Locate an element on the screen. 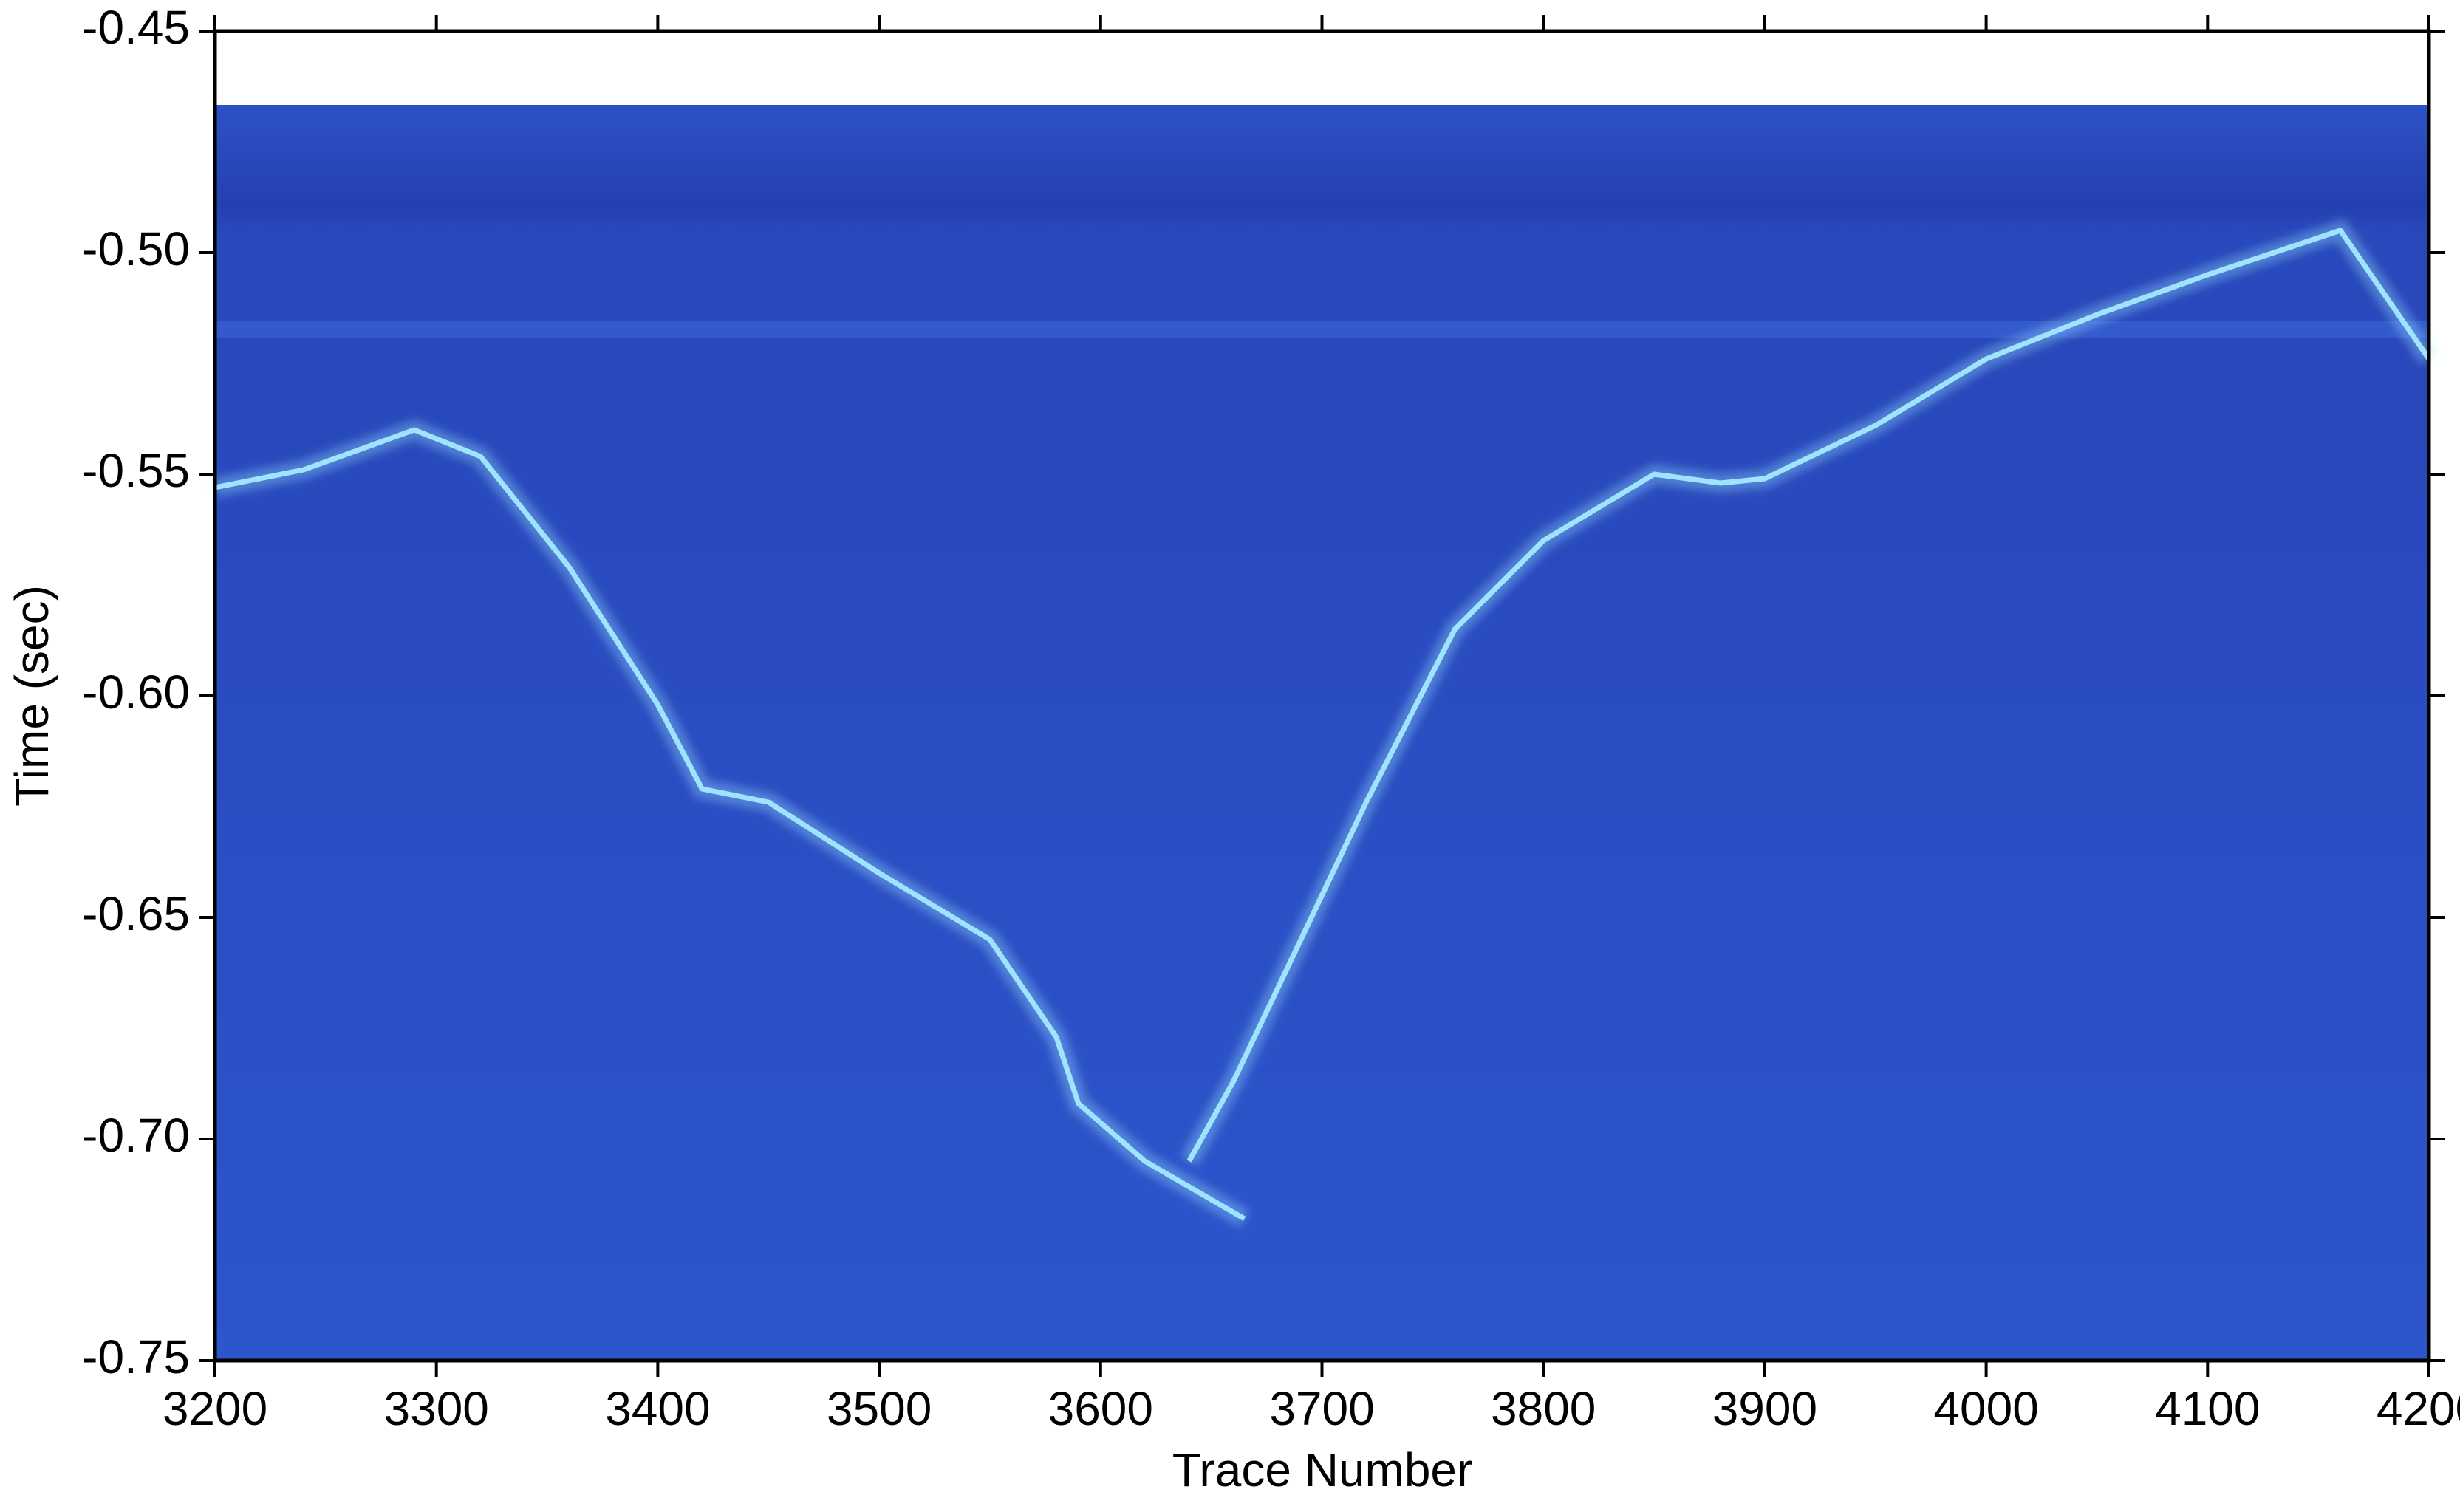  x-axis-label: Trace Number is located at coordinates (1322, 1469).